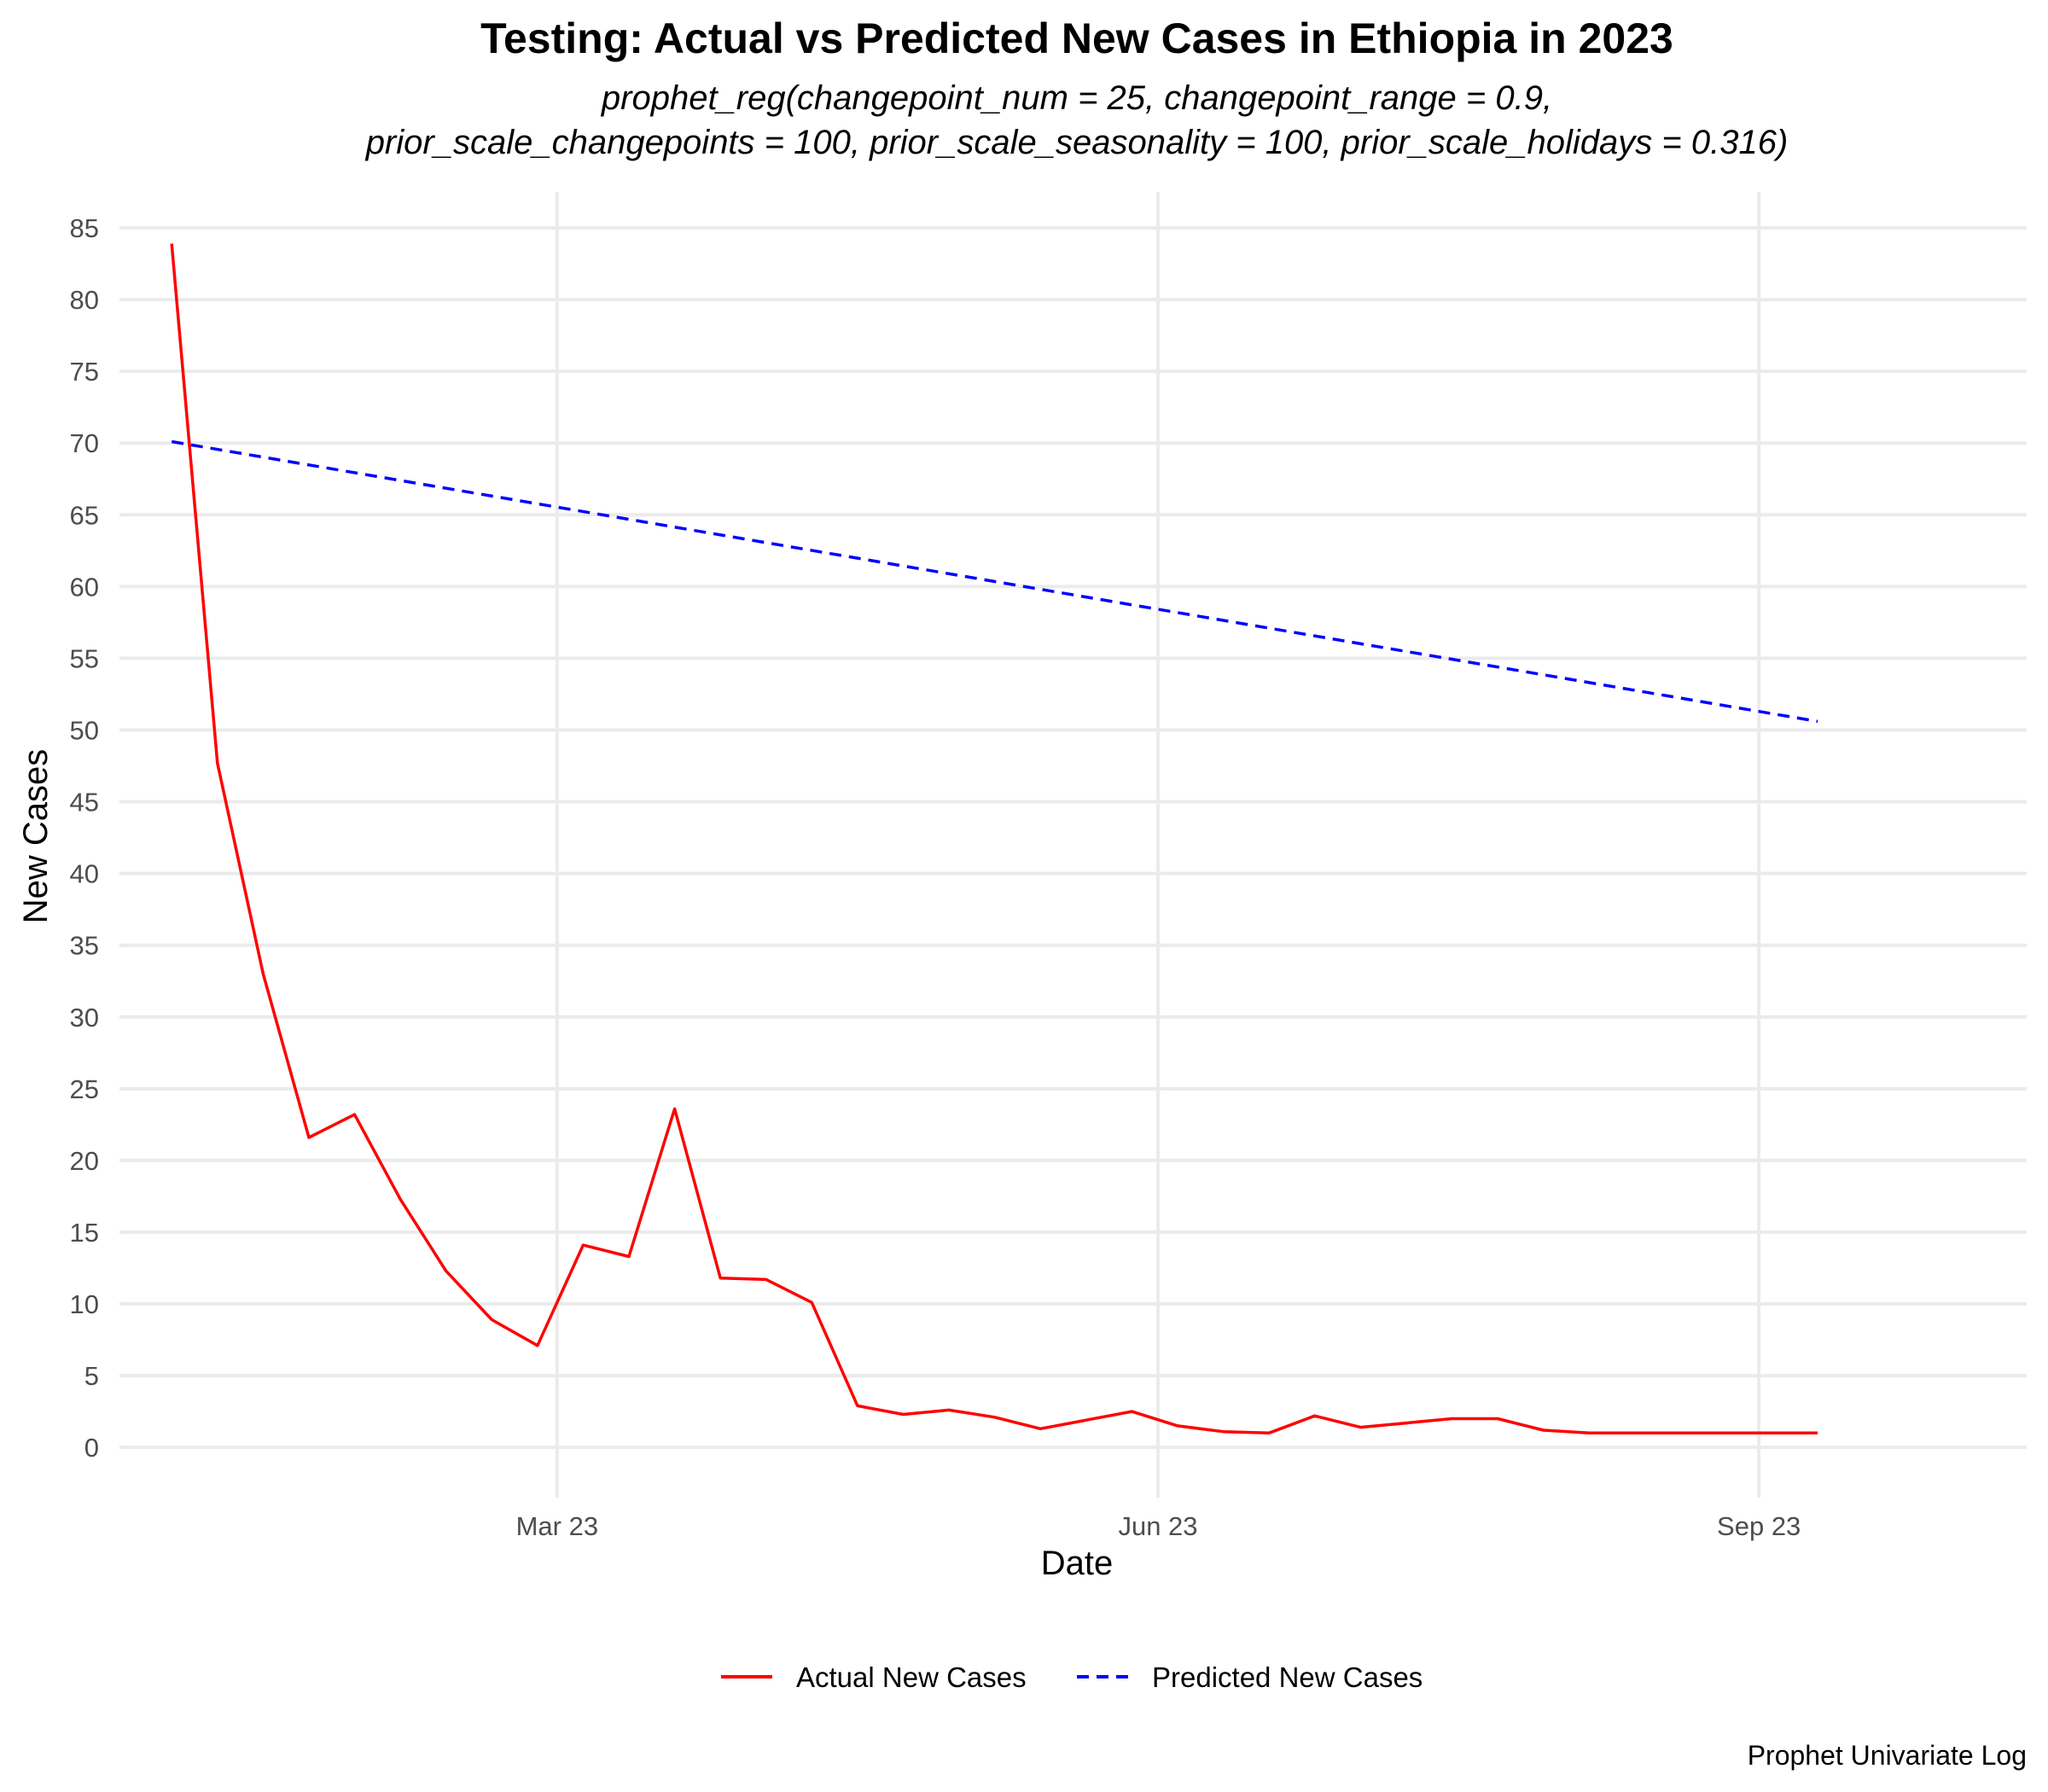 This screenshot has width=2048, height=1792. Describe the element at coordinates (84, 587) in the screenshot. I see `y-tick-label: 60` at that location.